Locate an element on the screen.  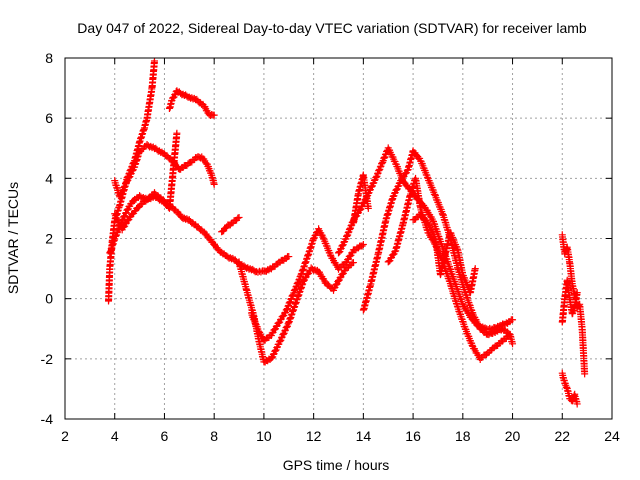
series-arc-m is located at coordinates (360, 199).